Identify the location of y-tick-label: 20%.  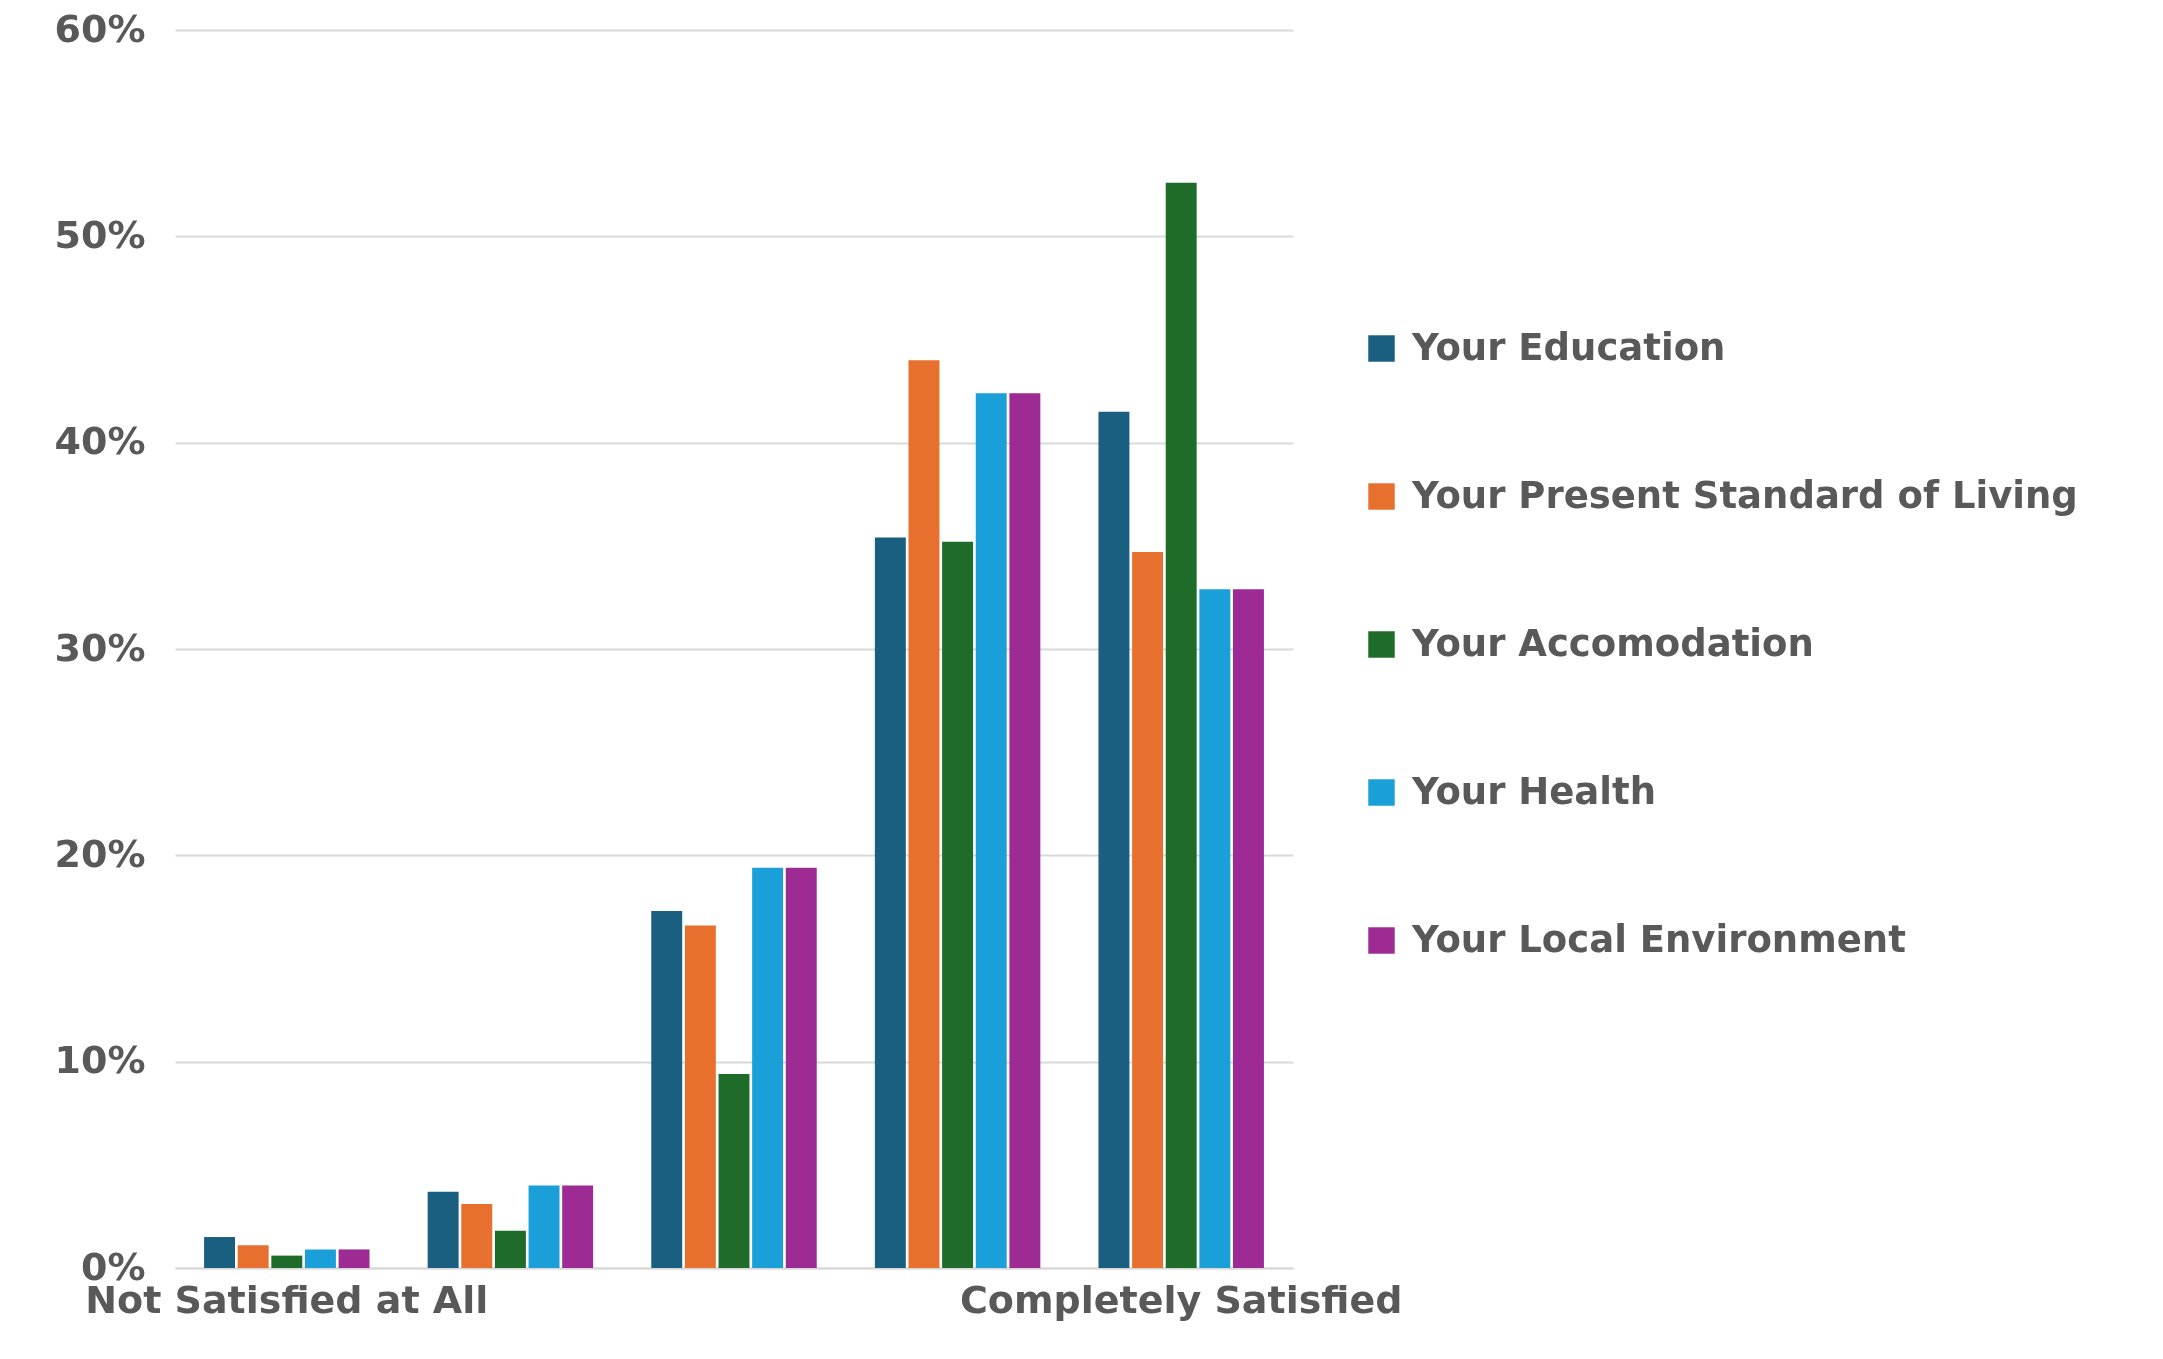
(100, 853).